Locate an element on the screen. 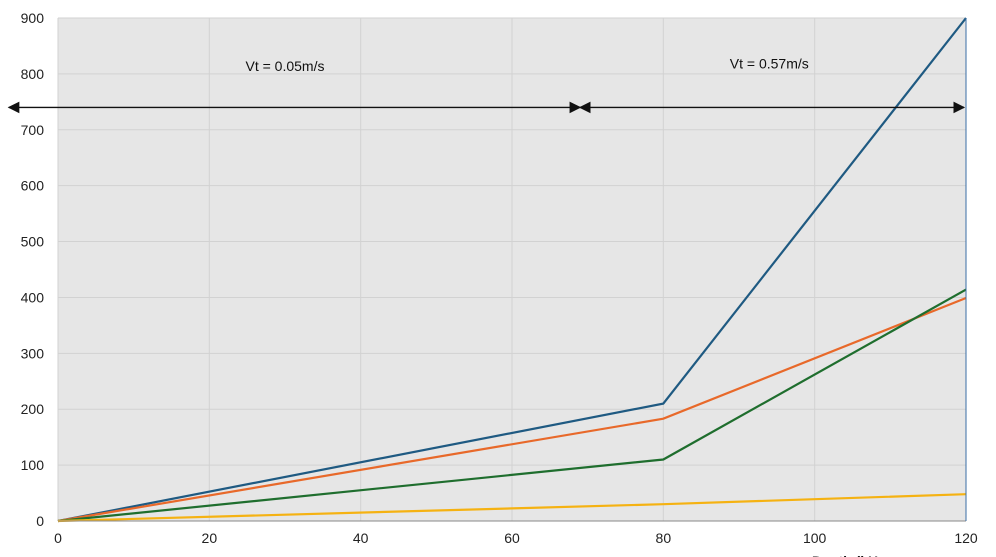  x-tick-label: 0 is located at coordinates (58, 538).